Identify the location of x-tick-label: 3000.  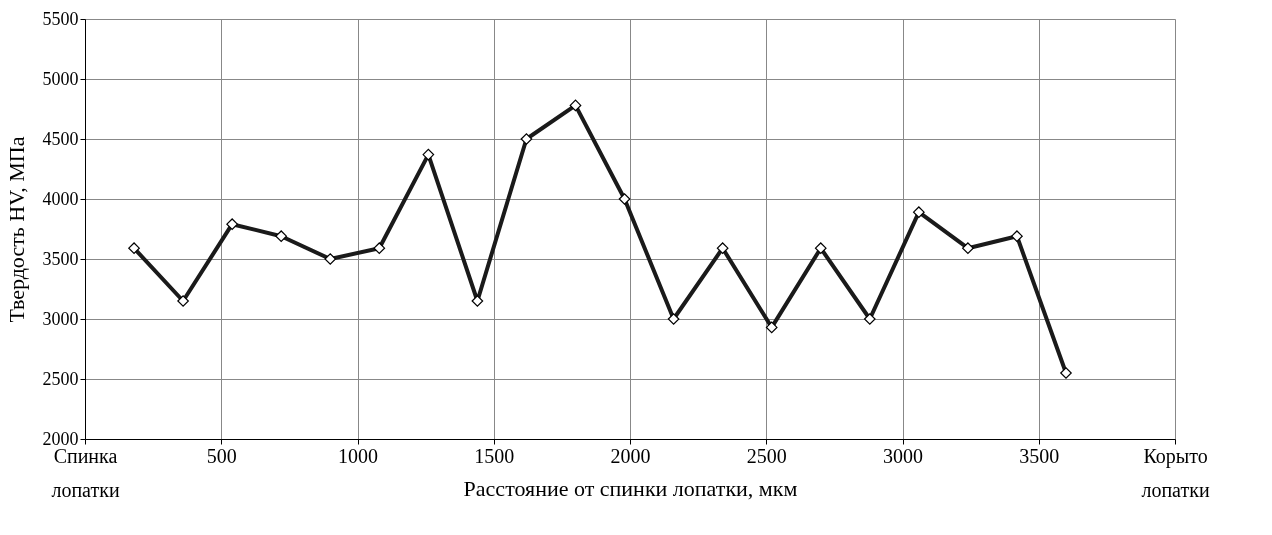
(903, 455).